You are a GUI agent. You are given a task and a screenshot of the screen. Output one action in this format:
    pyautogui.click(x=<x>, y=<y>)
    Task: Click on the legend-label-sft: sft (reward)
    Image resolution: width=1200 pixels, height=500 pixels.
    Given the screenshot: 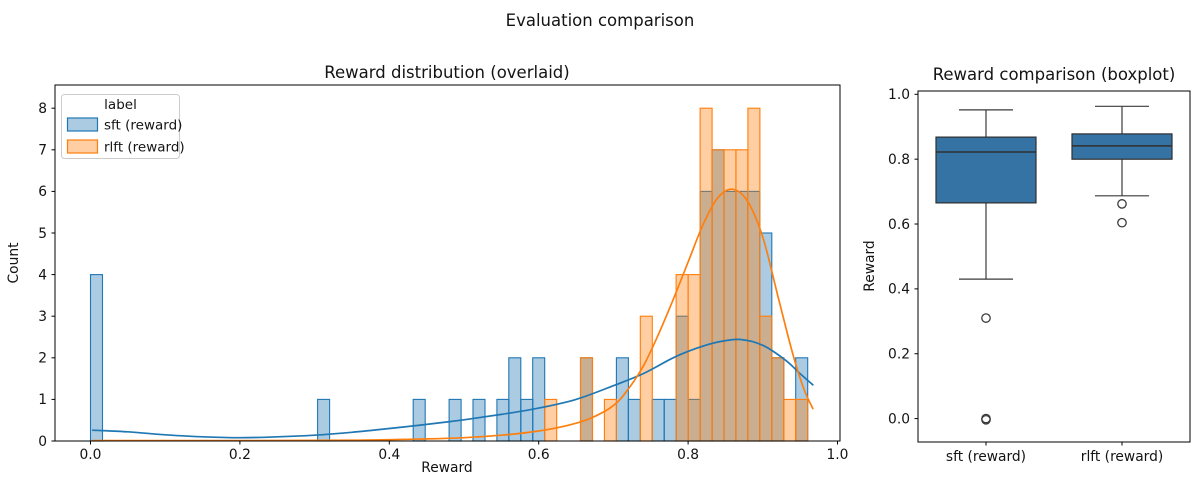 What is the action you would take?
    pyautogui.click(x=143, y=126)
    